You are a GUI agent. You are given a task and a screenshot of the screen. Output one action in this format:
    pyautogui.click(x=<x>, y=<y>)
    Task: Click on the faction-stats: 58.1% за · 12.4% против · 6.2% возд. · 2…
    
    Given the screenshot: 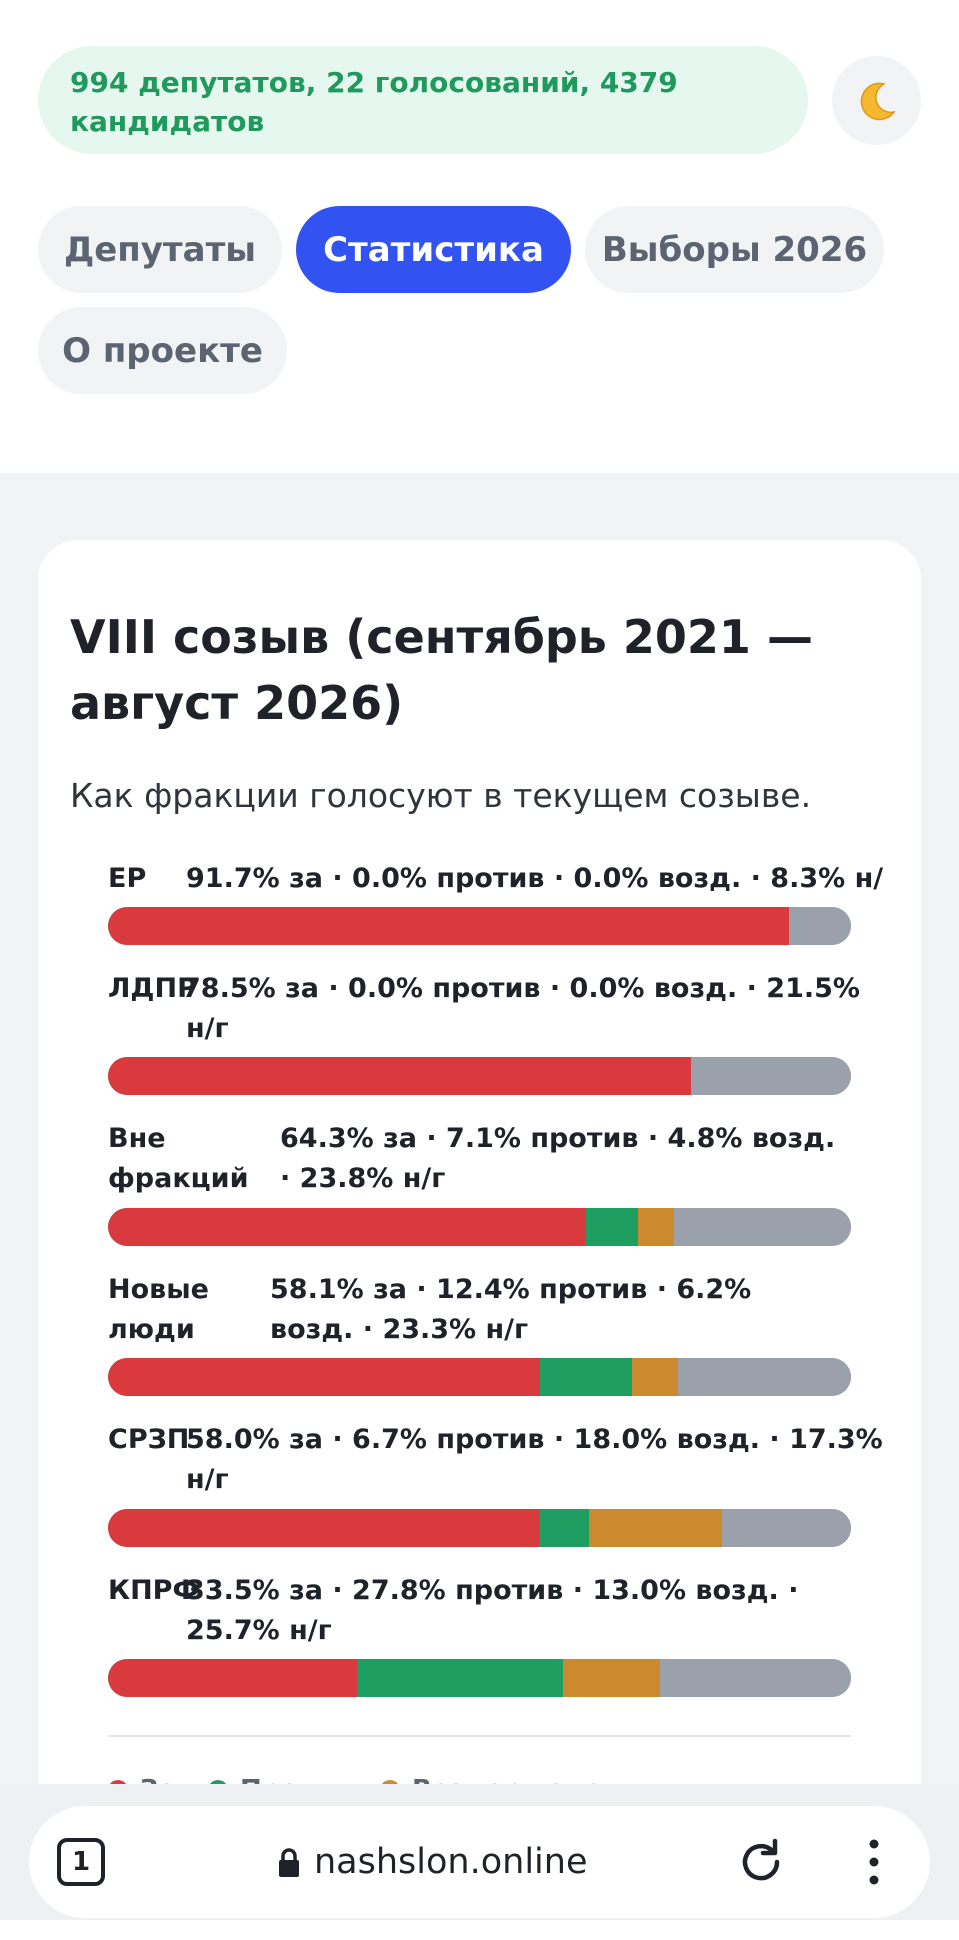 What is the action you would take?
    pyautogui.click(x=511, y=1309)
    